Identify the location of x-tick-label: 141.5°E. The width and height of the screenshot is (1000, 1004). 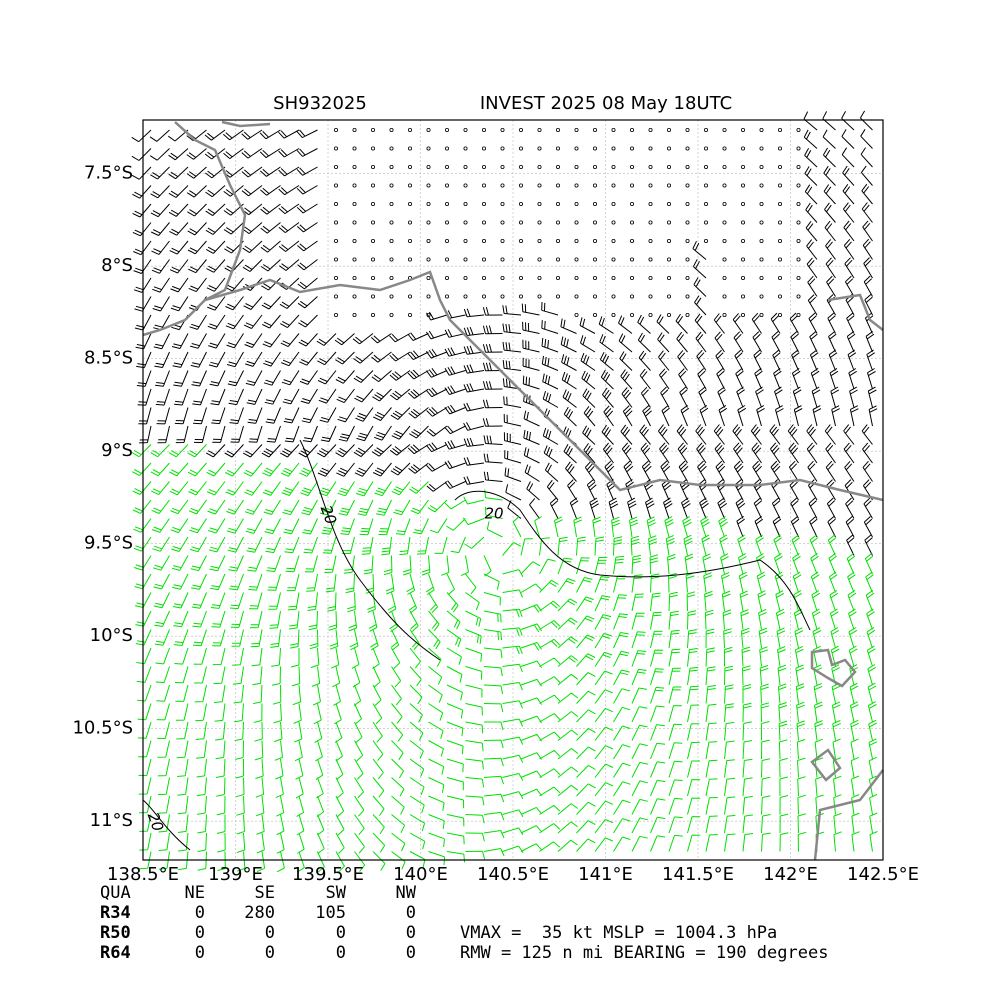
(698, 874).